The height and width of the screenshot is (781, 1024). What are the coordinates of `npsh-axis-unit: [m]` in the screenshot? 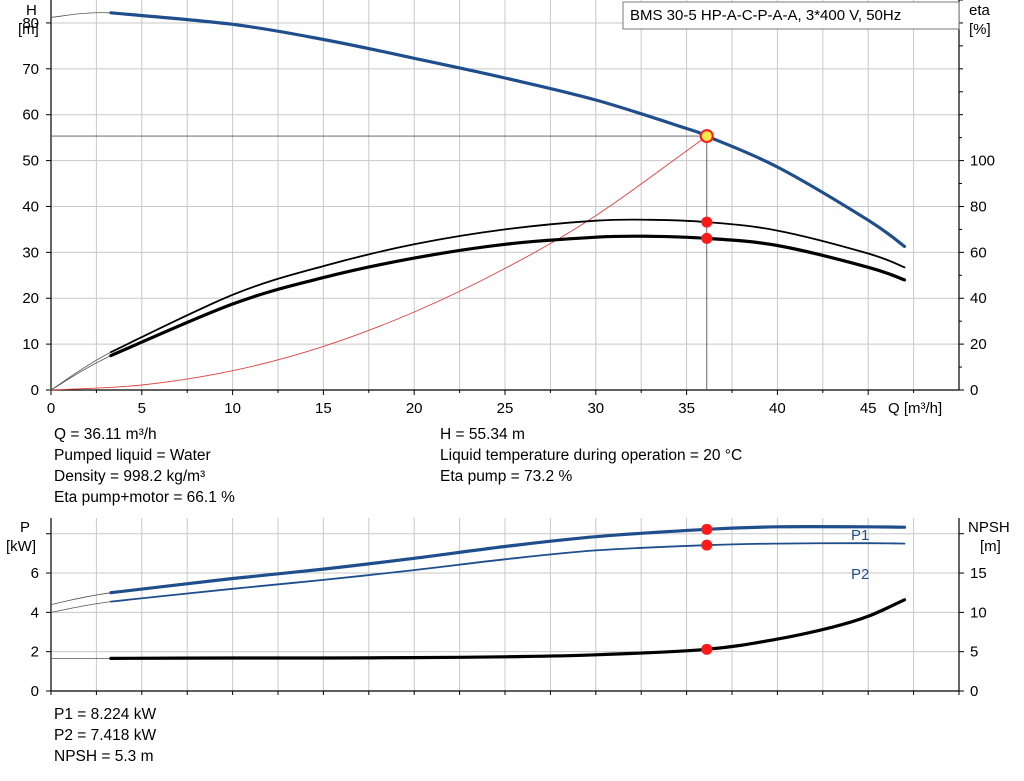 It's located at (990, 546).